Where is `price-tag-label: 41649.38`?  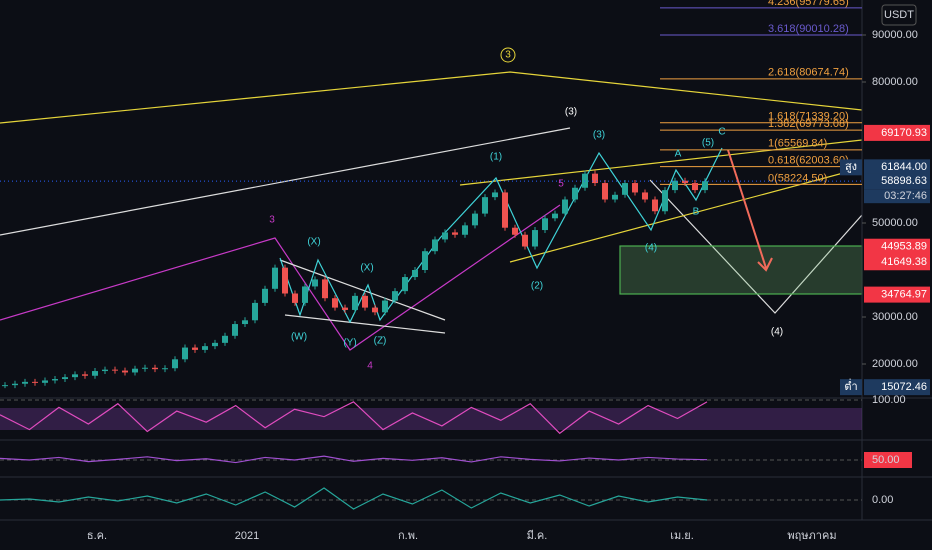 price-tag-label: 41649.38 is located at coordinates (904, 262).